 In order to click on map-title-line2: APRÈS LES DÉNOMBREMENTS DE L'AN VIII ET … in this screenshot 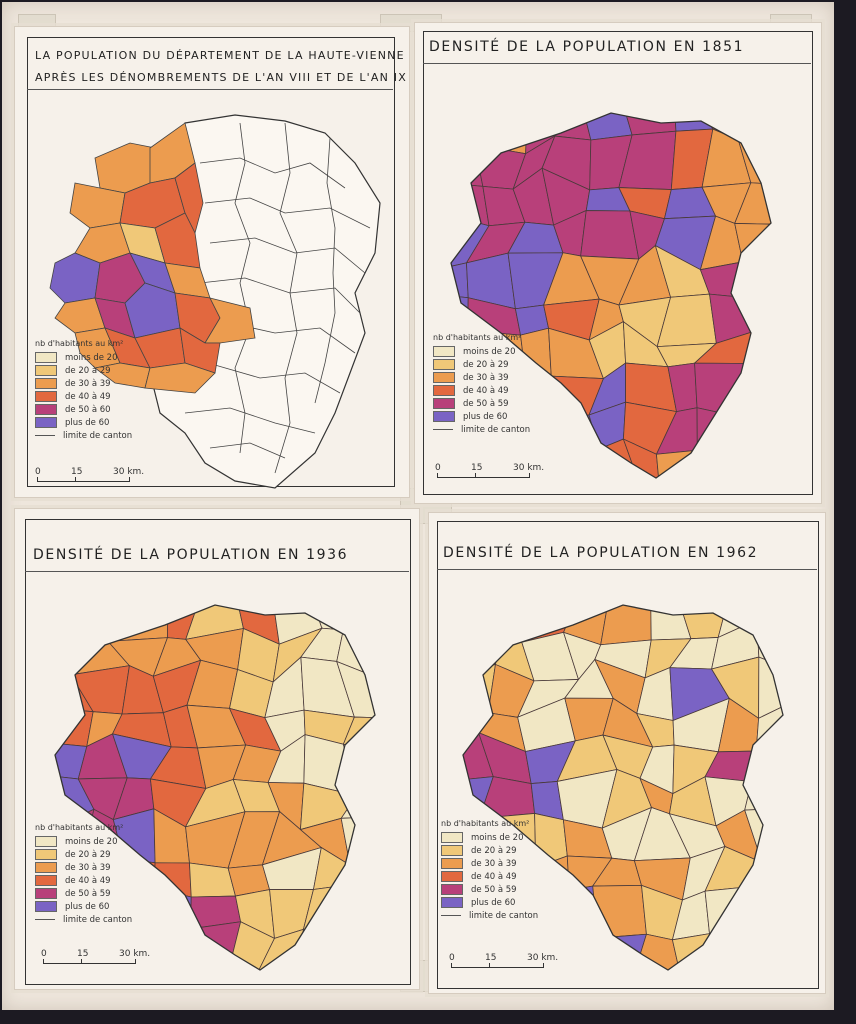, I will do `click(221, 77)`.